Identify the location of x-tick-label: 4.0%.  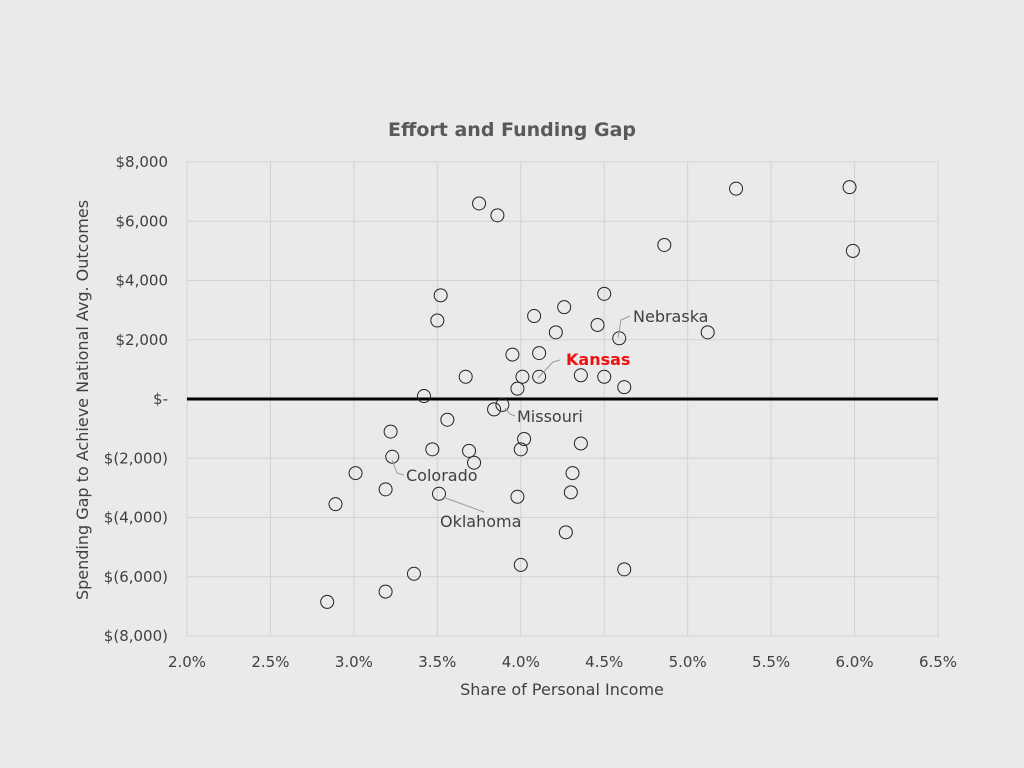
(521, 662).